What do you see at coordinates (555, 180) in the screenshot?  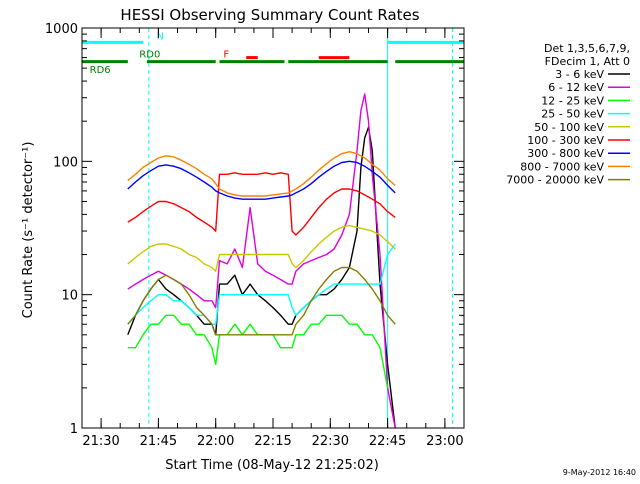 I see `legend-label-8: 7000 - 20000 keV` at bounding box center [555, 180].